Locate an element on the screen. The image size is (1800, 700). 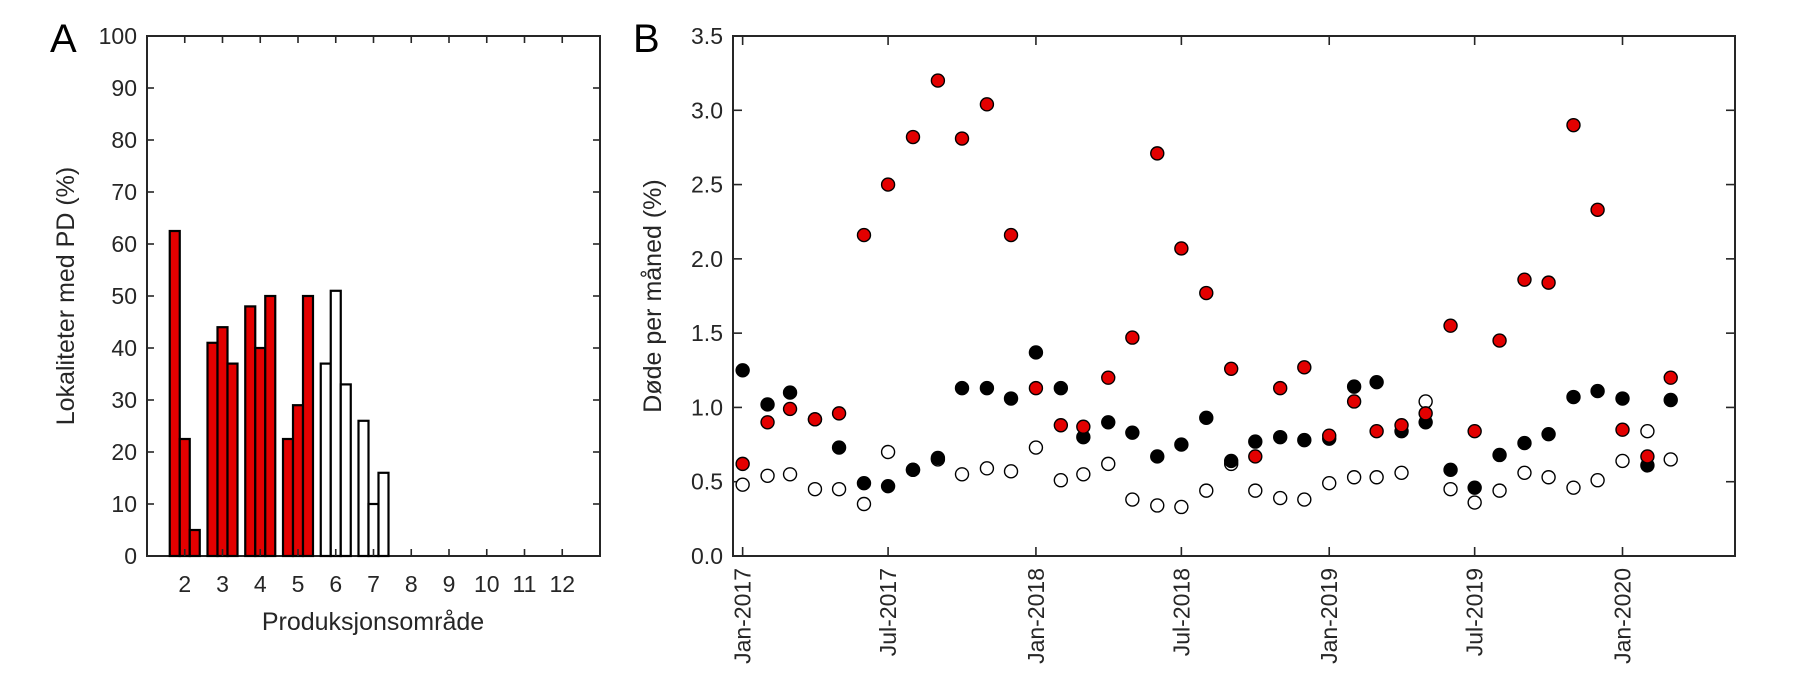
panel-b-y-tick-label: 2.5 is located at coordinates (707, 185).